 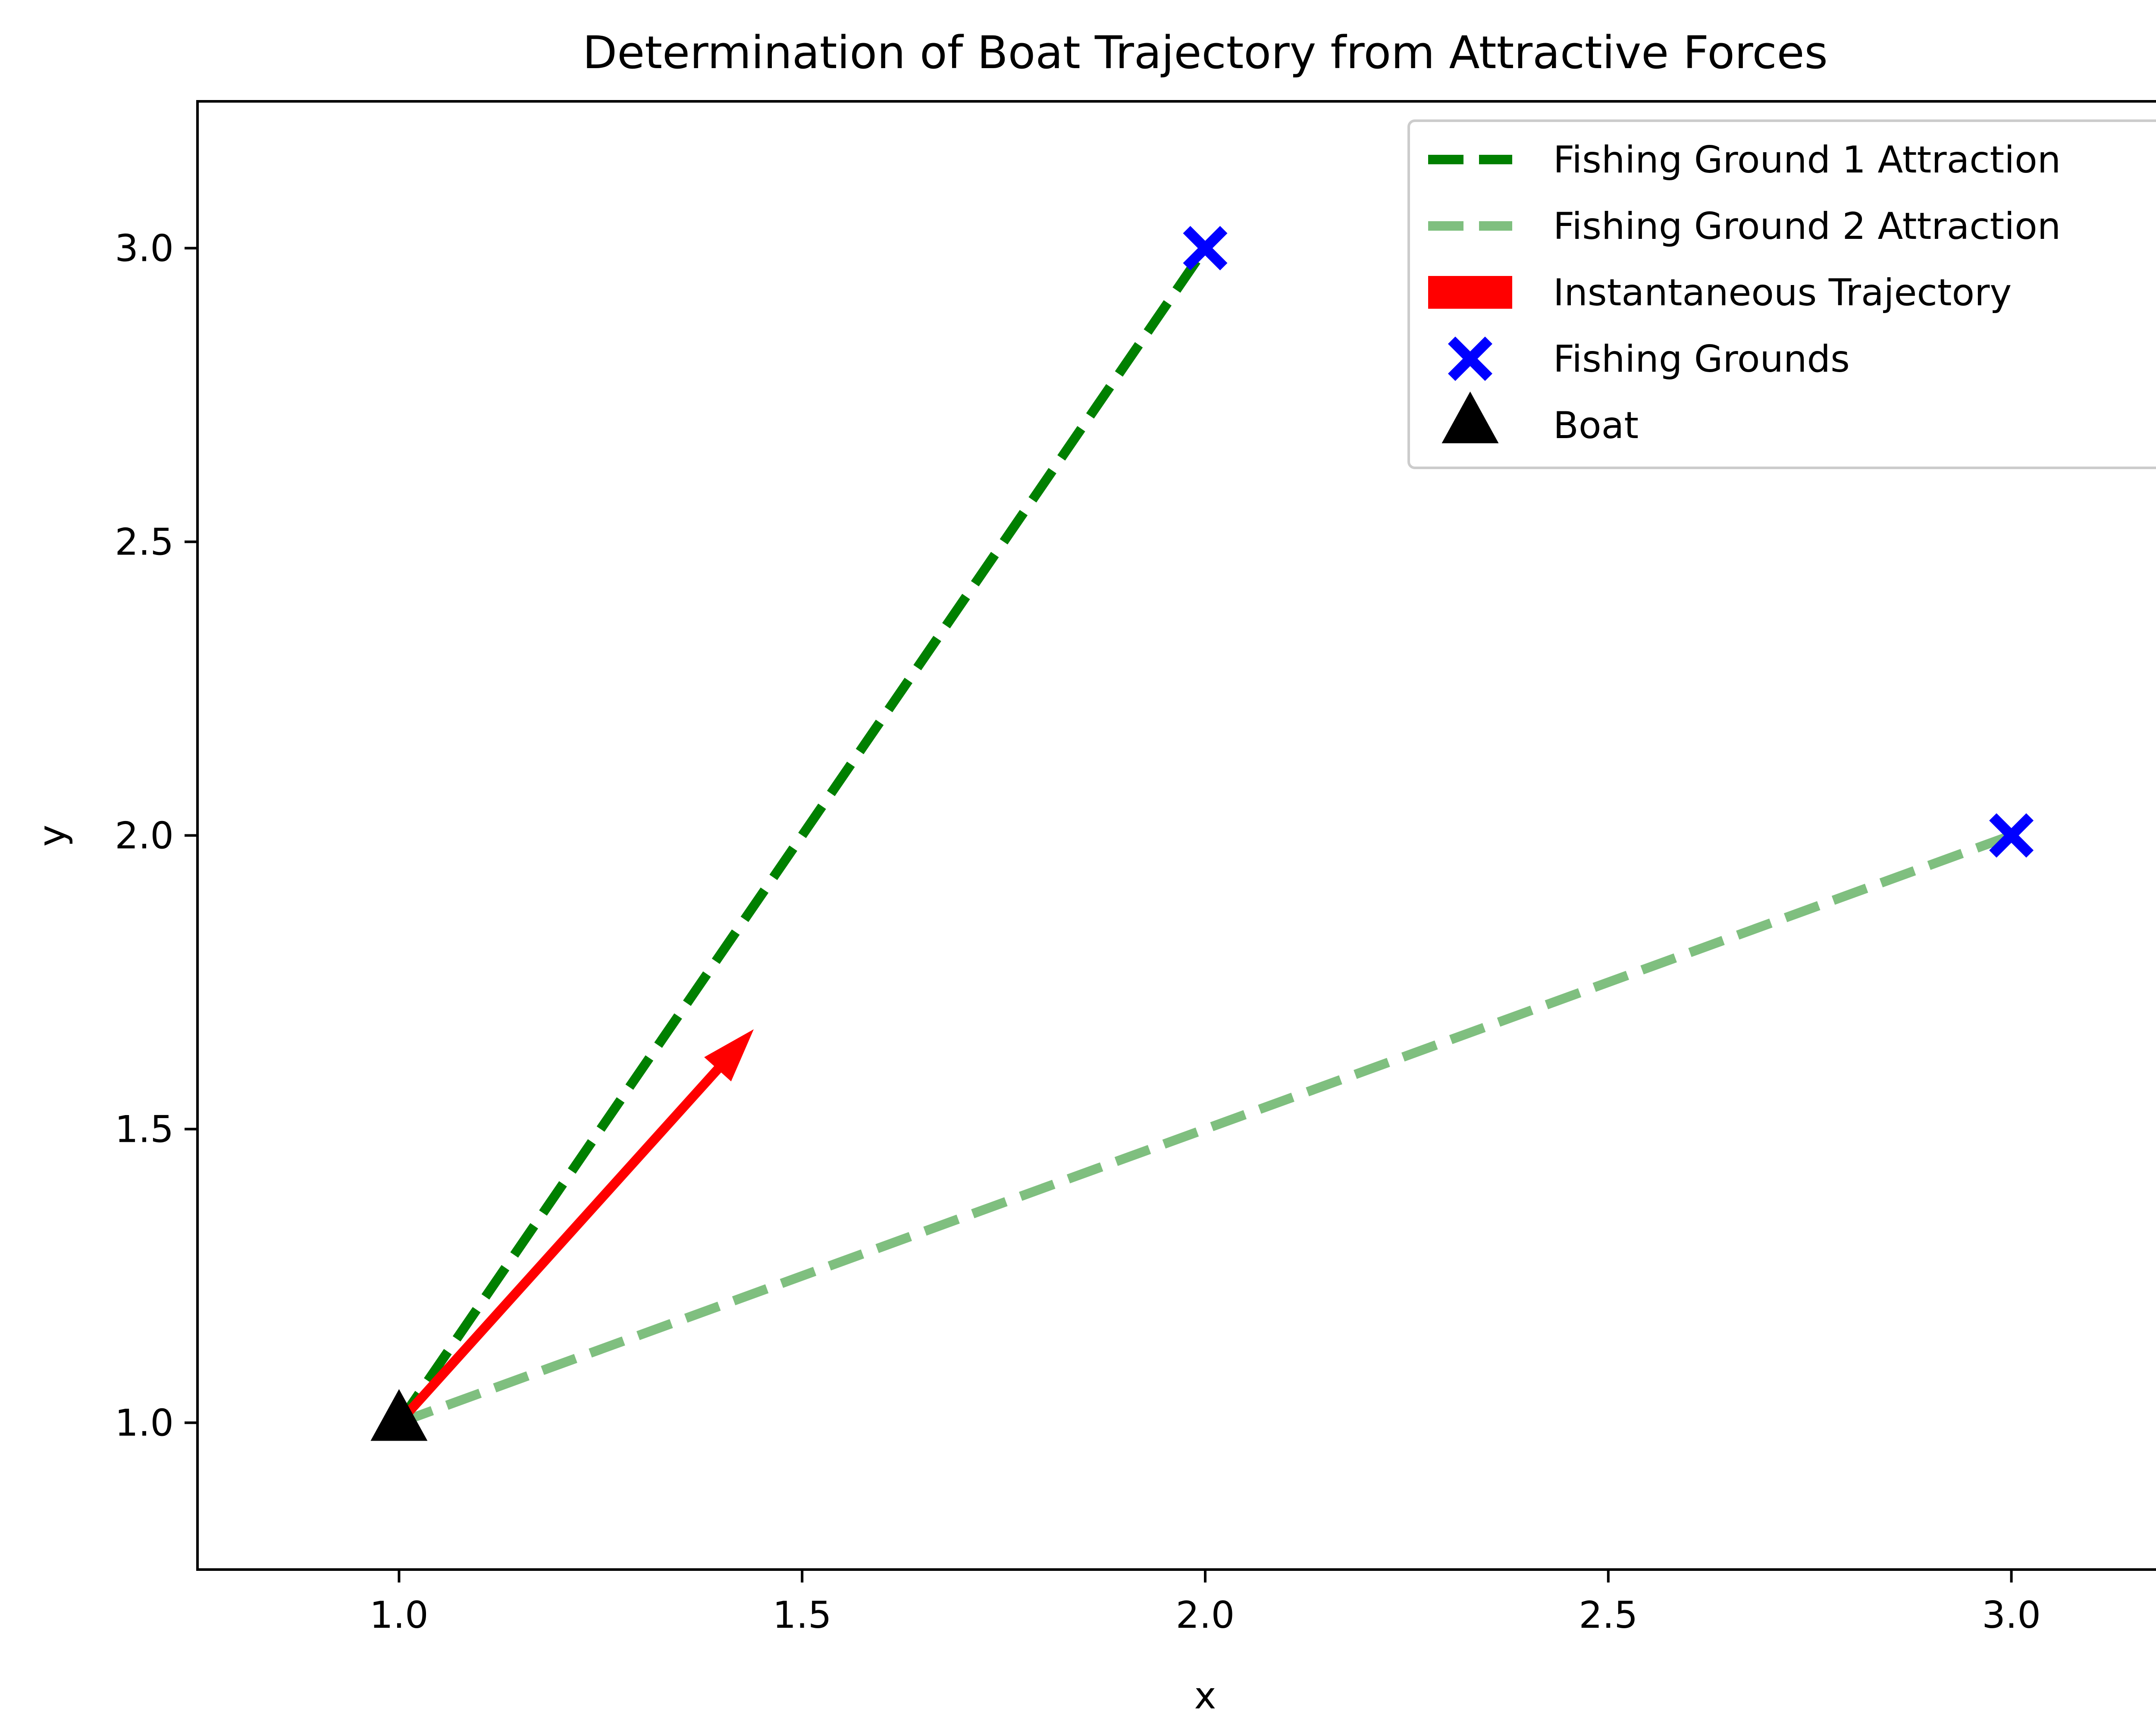 What do you see at coordinates (1470, 417) in the screenshot?
I see `triangle-icon` at bounding box center [1470, 417].